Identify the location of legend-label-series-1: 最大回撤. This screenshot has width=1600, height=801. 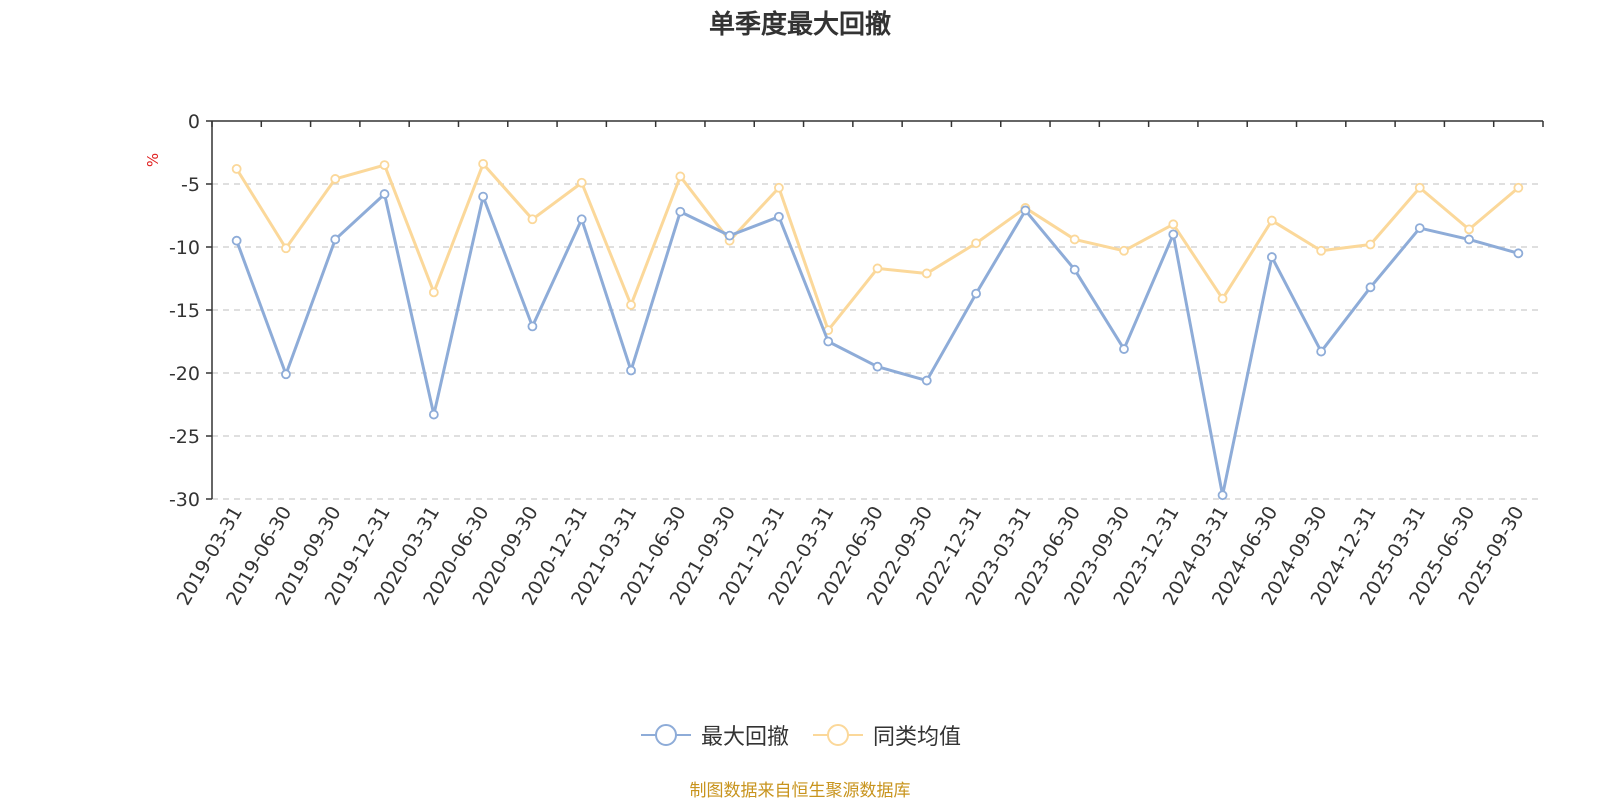
(744, 737).